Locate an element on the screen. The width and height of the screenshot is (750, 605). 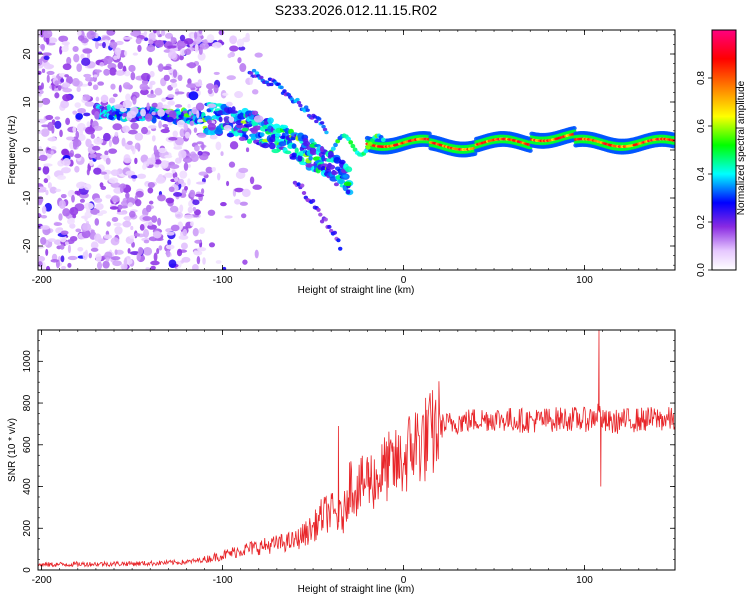
carrier-halo is located at coordinates (673, 146).